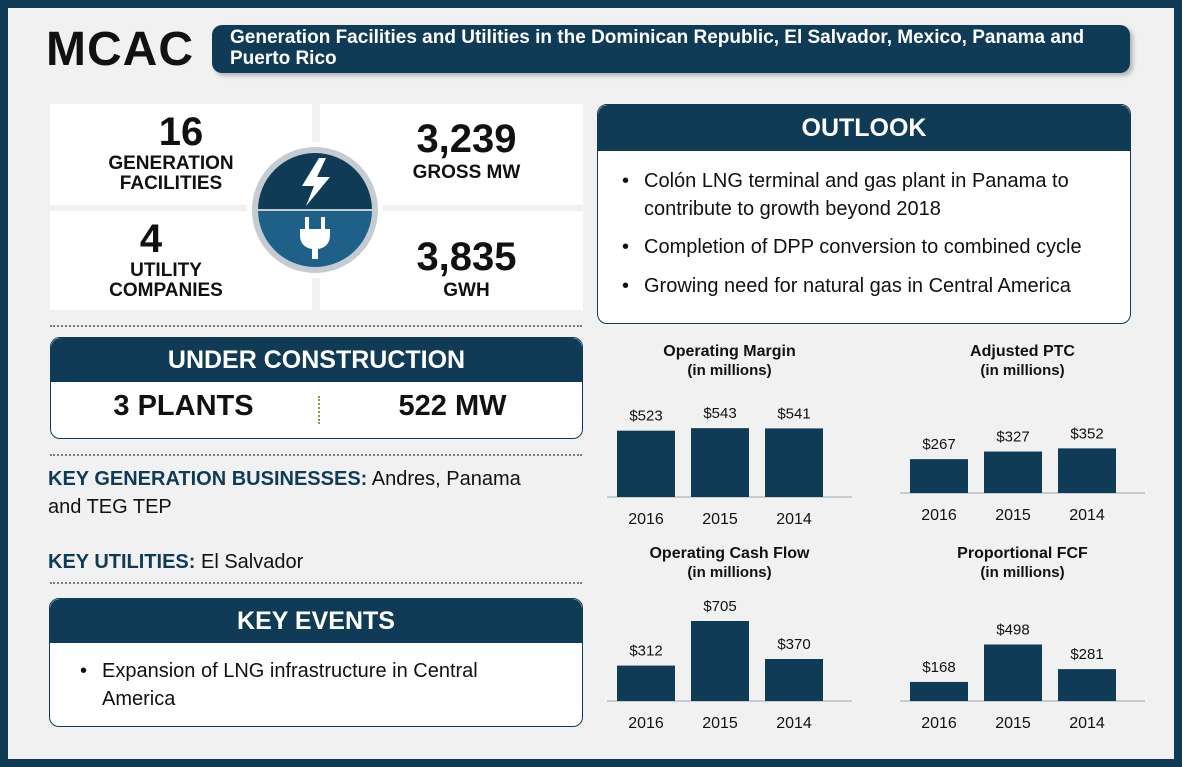 This screenshot has width=1182, height=767. Describe the element at coordinates (1086, 433) in the screenshot. I see `data-label: $352` at that location.